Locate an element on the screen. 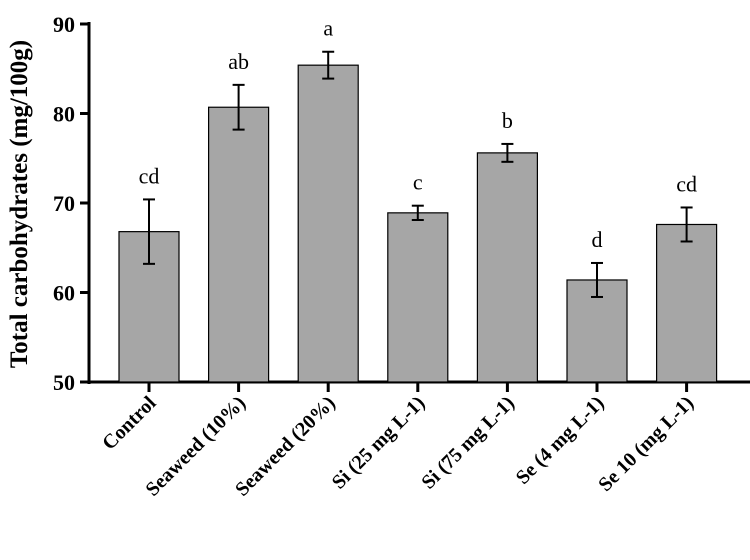  significance-label: ab is located at coordinates (238, 61).